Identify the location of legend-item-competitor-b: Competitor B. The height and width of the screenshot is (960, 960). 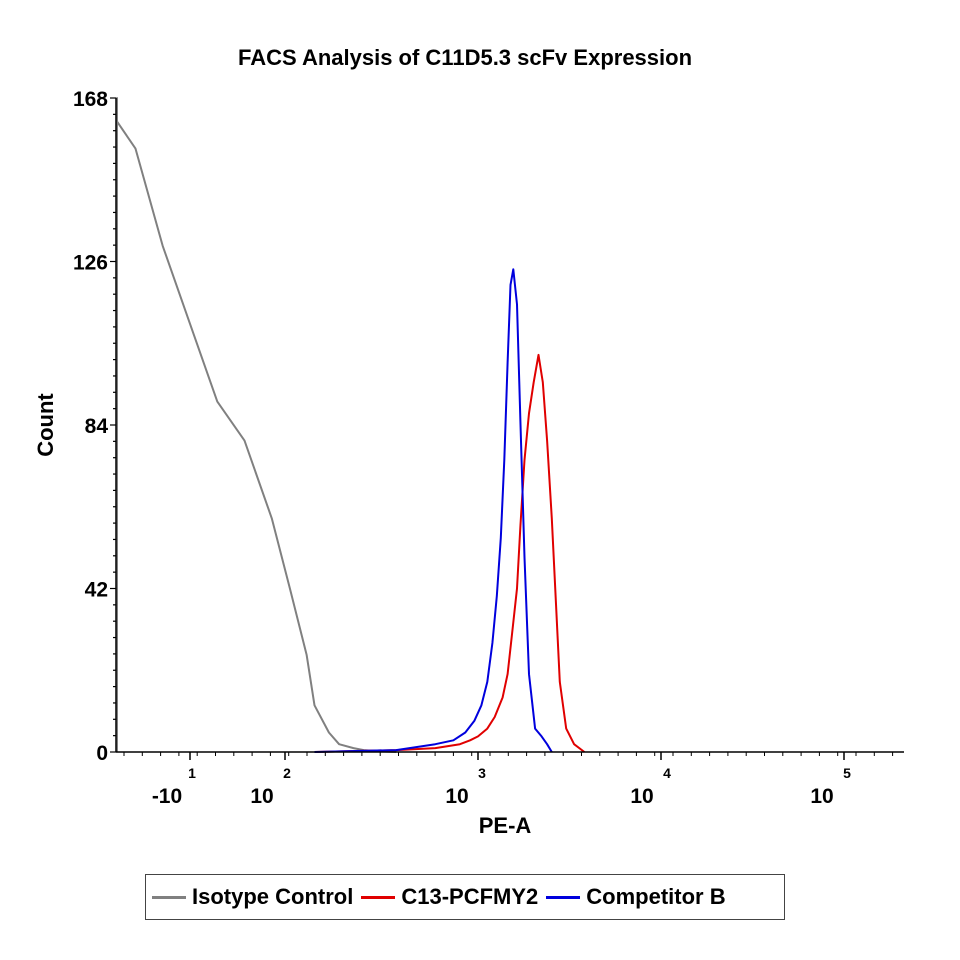
(636, 897).